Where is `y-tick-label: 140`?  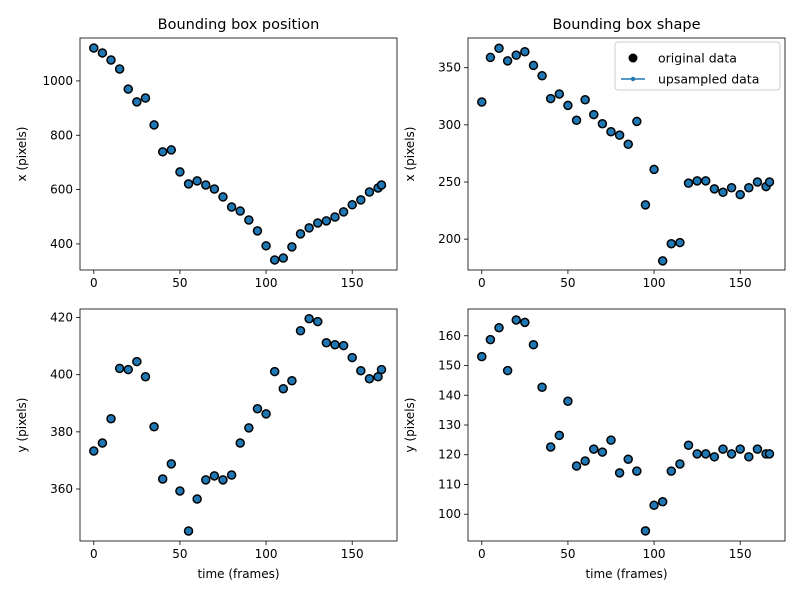 y-tick-label: 140 is located at coordinates (449, 395).